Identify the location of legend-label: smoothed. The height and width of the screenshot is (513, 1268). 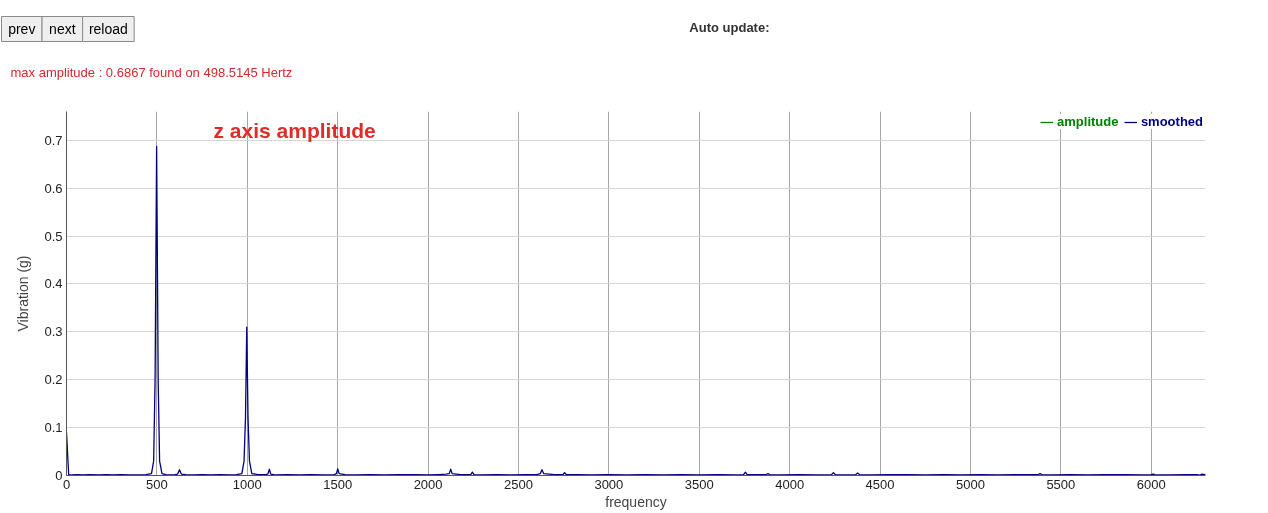
(1171, 121).